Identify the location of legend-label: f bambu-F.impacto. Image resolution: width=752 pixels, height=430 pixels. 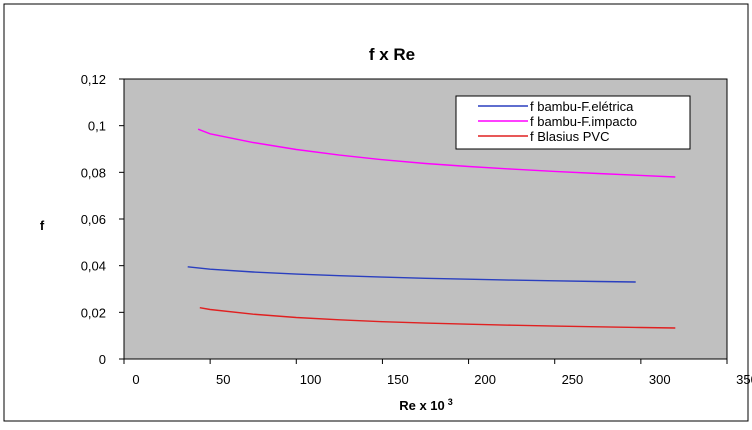
(583, 121).